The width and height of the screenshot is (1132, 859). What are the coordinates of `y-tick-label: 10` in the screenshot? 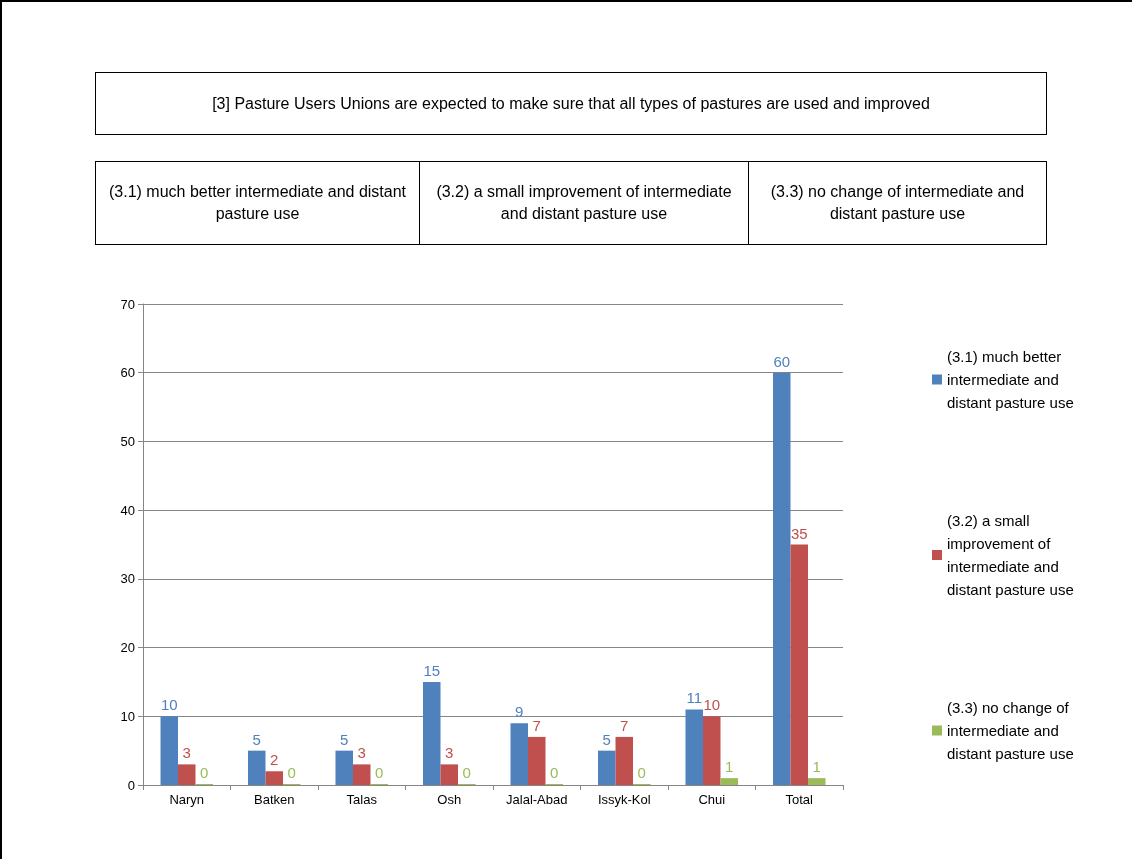 It's located at (127, 716).